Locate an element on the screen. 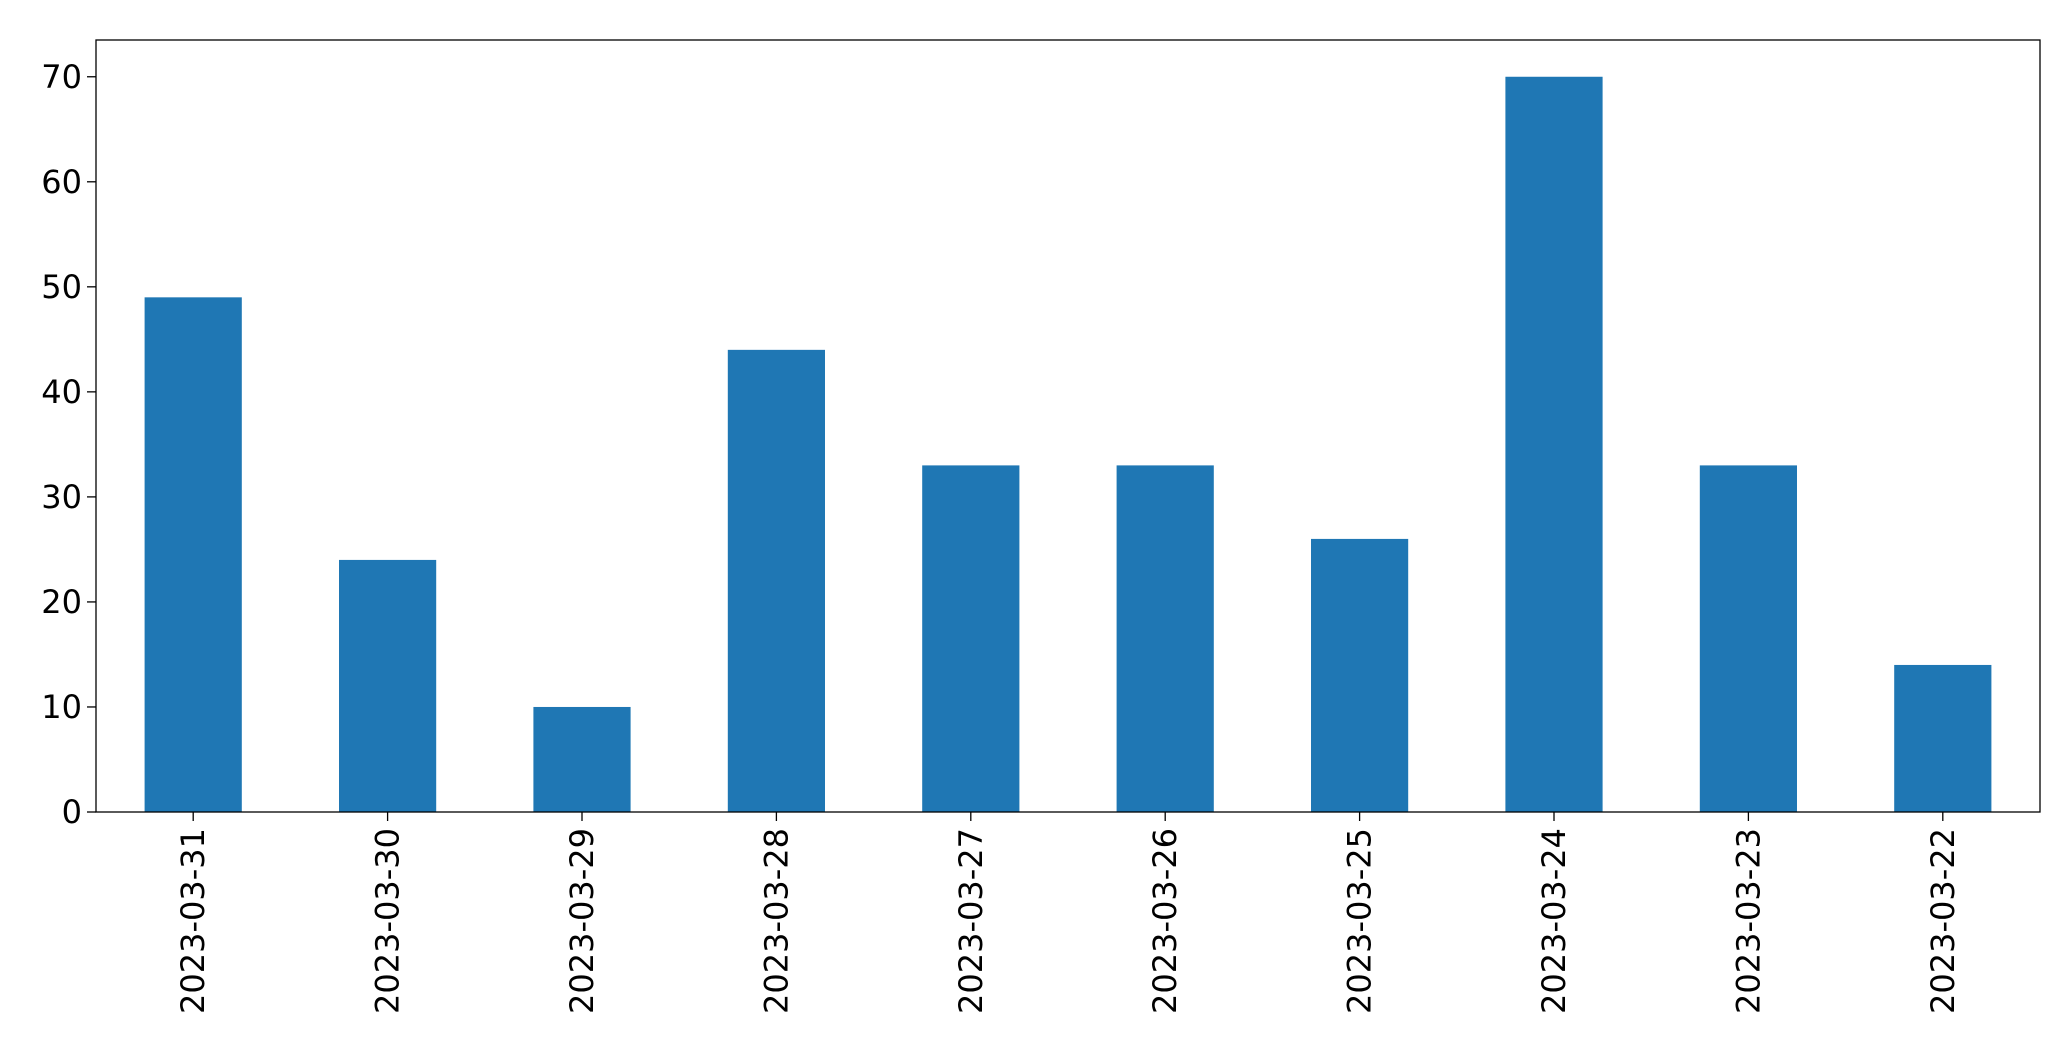 Image resolution: width=2071 pixels, height=1061 pixels. x-tick-label: 2023-03-26 is located at coordinates (1165, 921).